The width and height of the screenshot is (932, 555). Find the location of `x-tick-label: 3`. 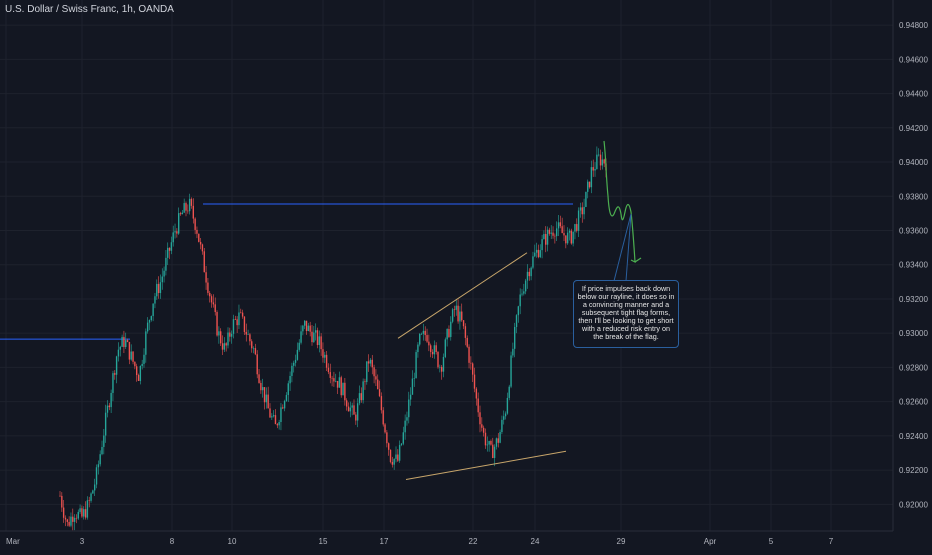

x-tick-label: 3 is located at coordinates (82, 541).